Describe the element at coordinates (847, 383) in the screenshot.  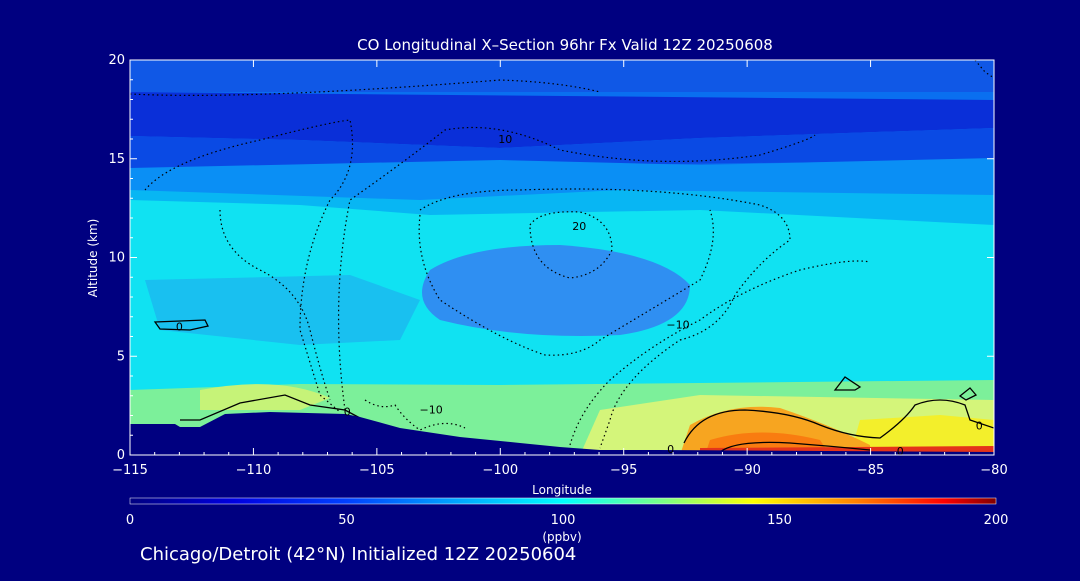
I see `contour-zero-blob1` at that location.